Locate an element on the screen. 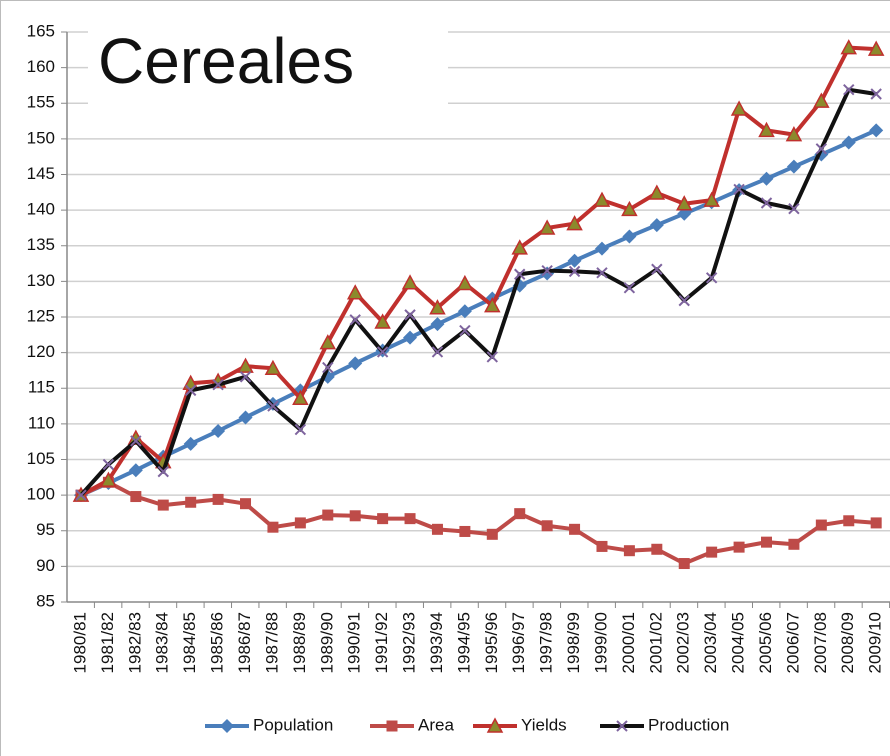 This screenshot has width=890, height=756. x-tick-label: 2005/06 is located at coordinates (765, 642).